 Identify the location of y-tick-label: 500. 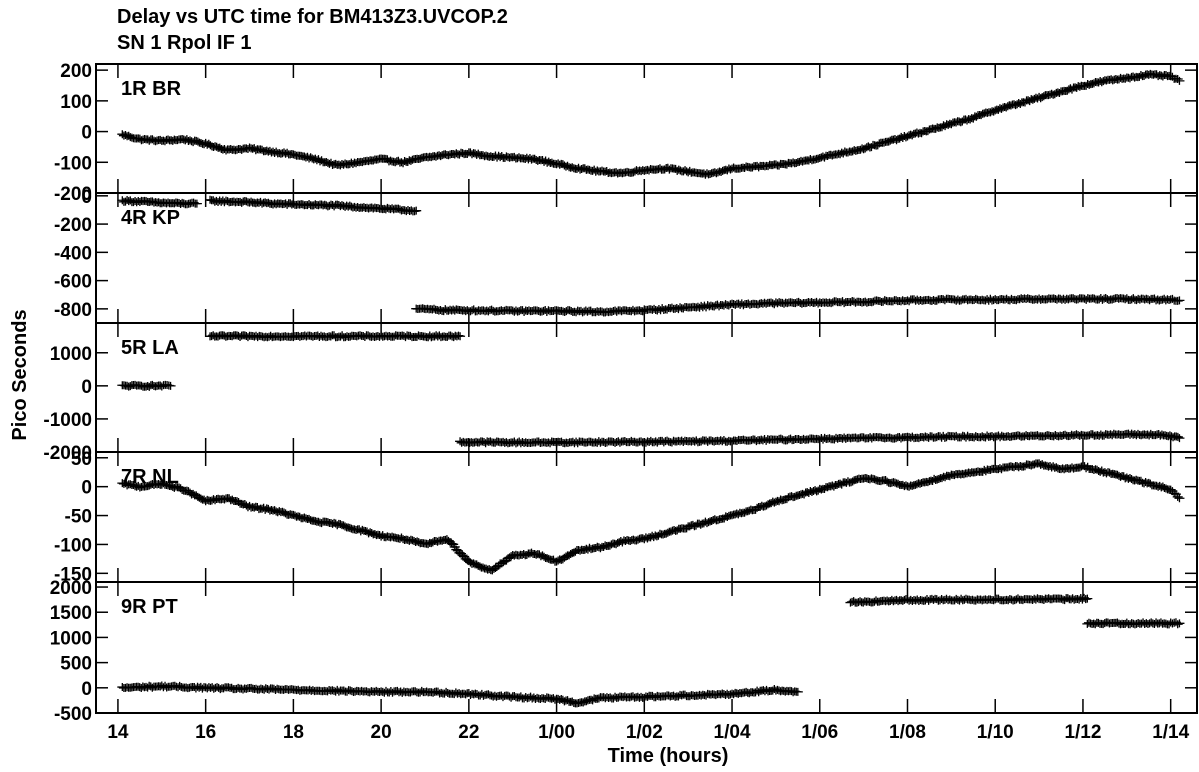
(76, 664).